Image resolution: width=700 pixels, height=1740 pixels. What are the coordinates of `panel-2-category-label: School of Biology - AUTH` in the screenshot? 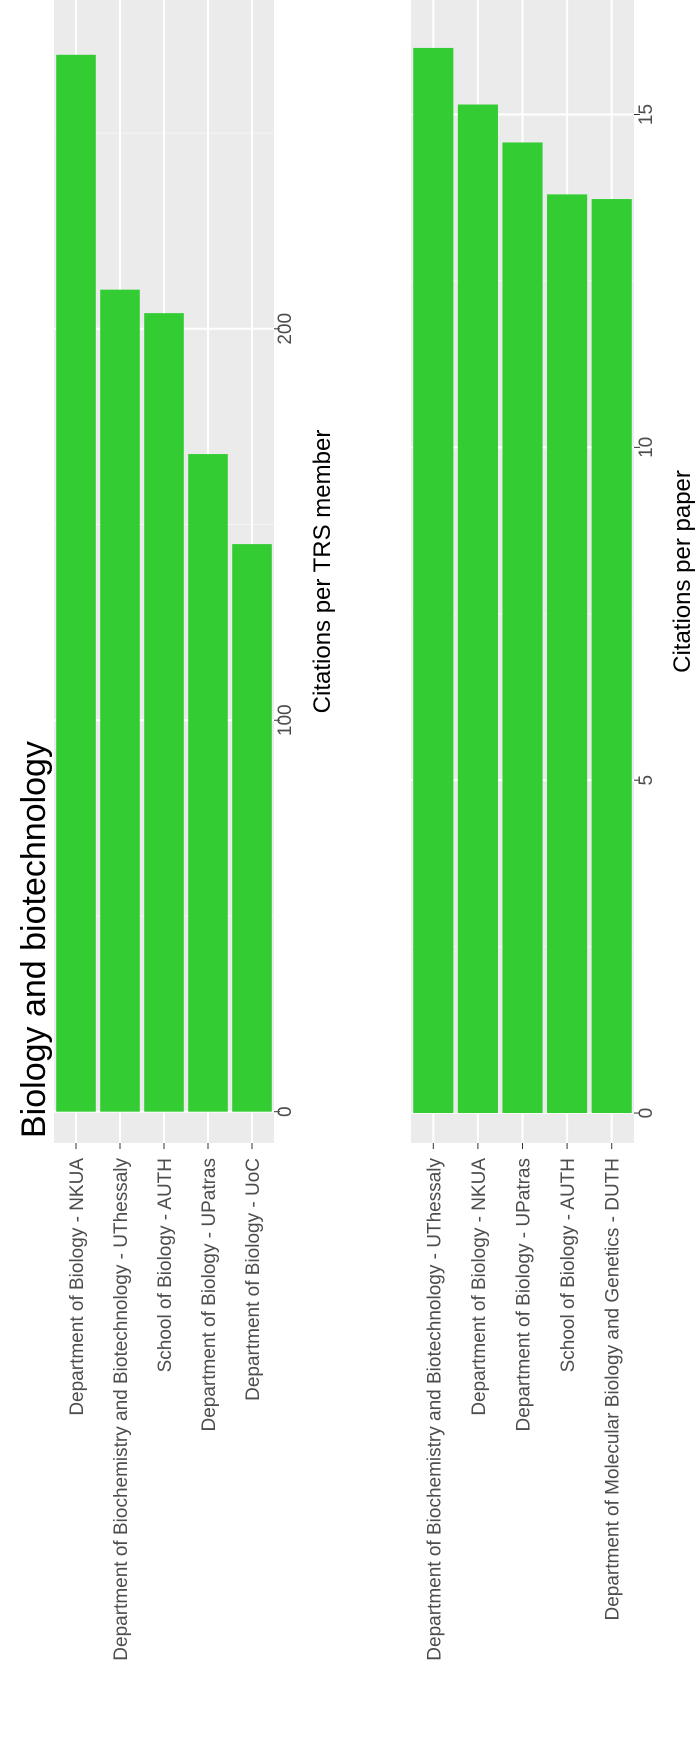 It's located at (568, 1265).